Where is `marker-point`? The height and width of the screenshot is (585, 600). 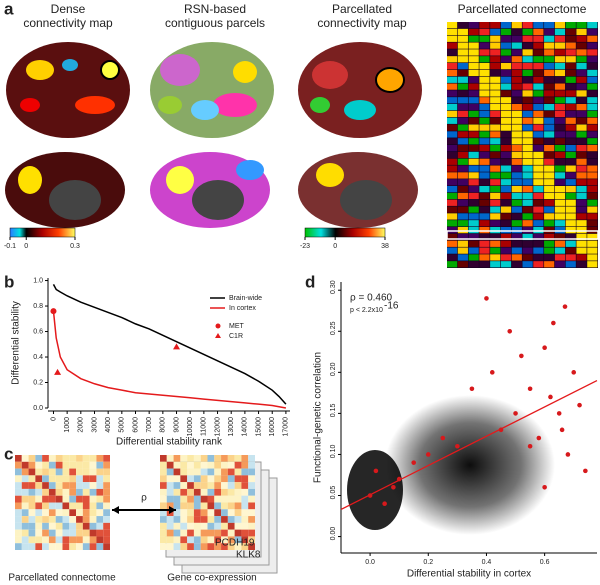 marker-point is located at coordinates (53, 311).